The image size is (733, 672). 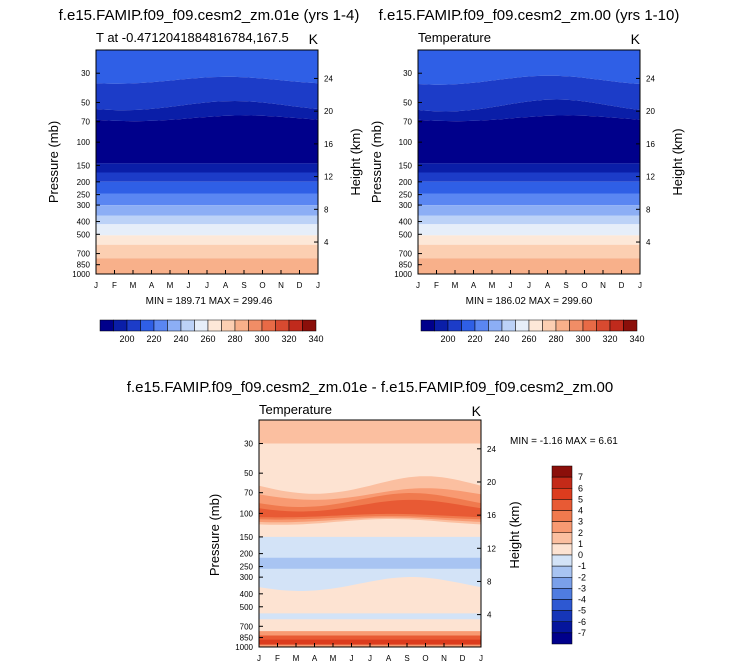 I want to click on month-tick-label: D, so click(x=622, y=285).